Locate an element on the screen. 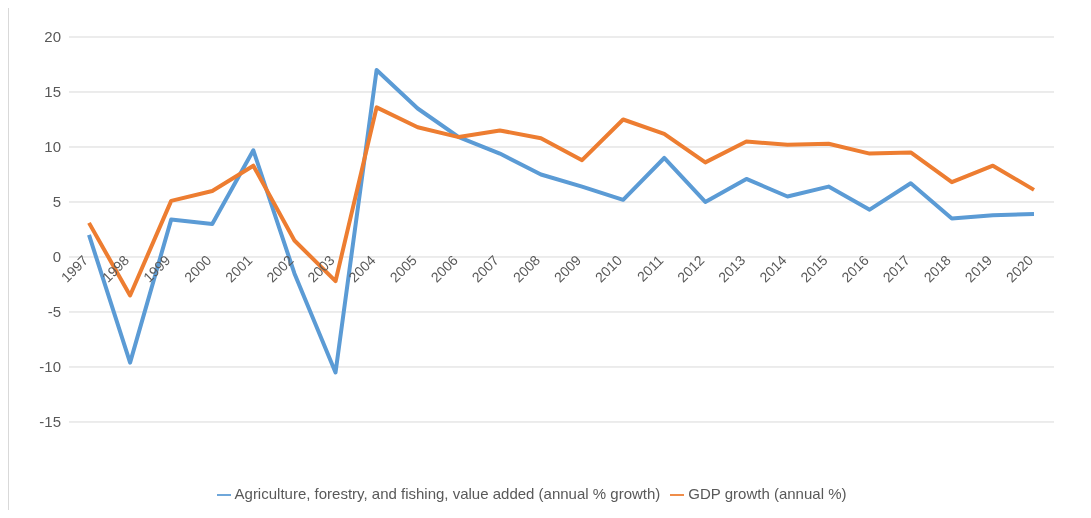  y-tick-label: 0 is located at coordinates (56, 257).